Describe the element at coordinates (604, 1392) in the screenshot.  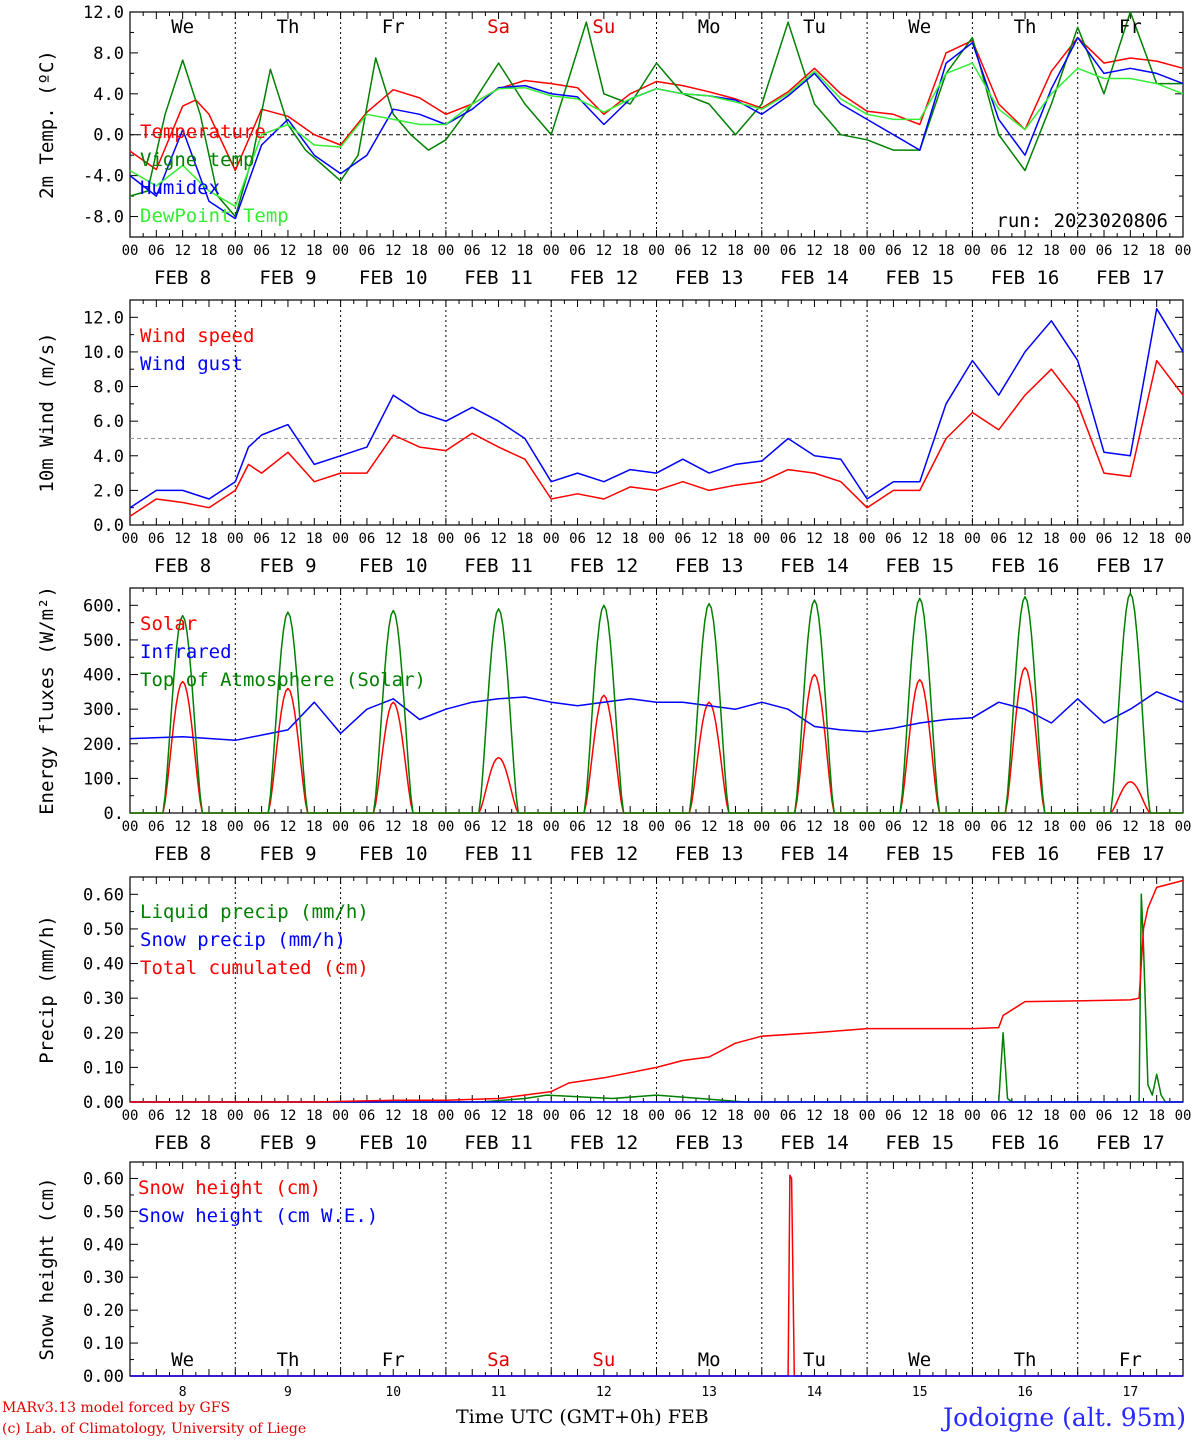
I see `x-day-number: 12` at that location.